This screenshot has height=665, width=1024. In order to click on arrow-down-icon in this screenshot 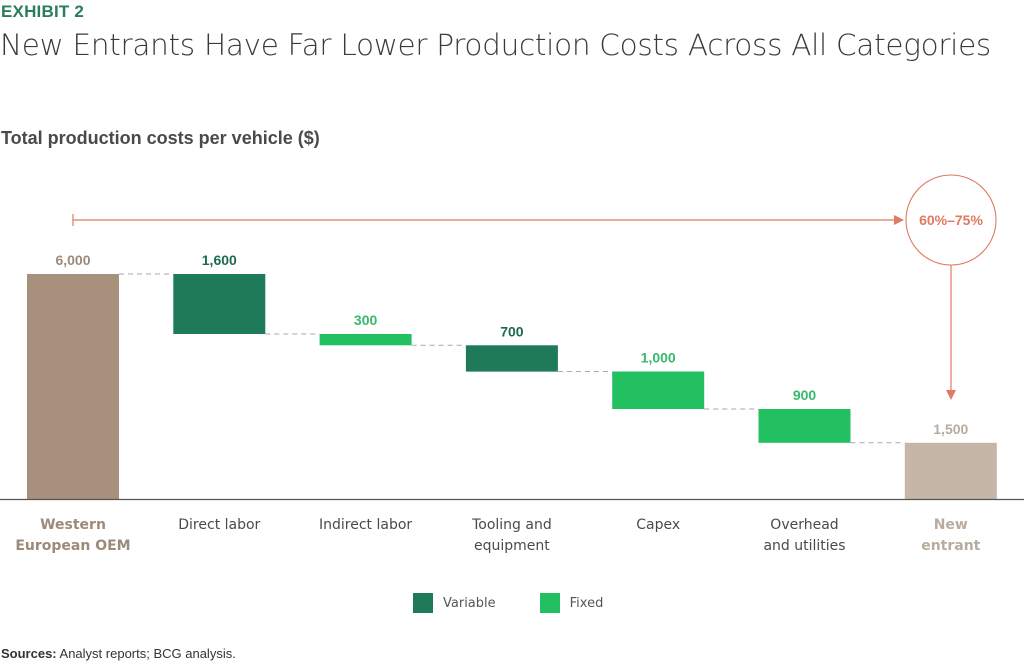, I will do `click(951, 395)`.